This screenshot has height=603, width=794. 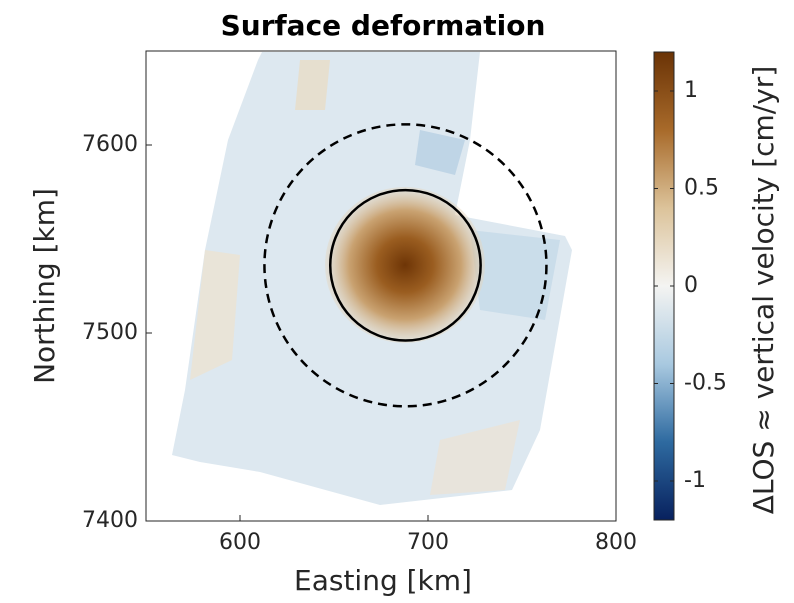 I want to click on colorbar-tick-label: 1, so click(x=691, y=90).